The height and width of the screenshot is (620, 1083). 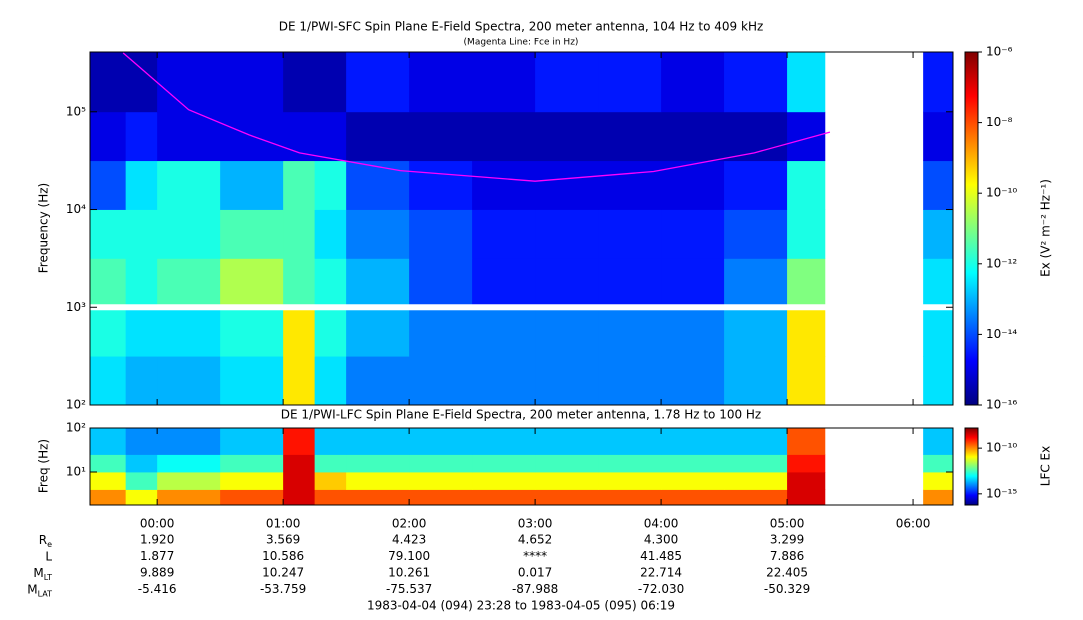 What do you see at coordinates (283, 589) in the screenshot?
I see `ephemeris-value: -53.759` at bounding box center [283, 589].